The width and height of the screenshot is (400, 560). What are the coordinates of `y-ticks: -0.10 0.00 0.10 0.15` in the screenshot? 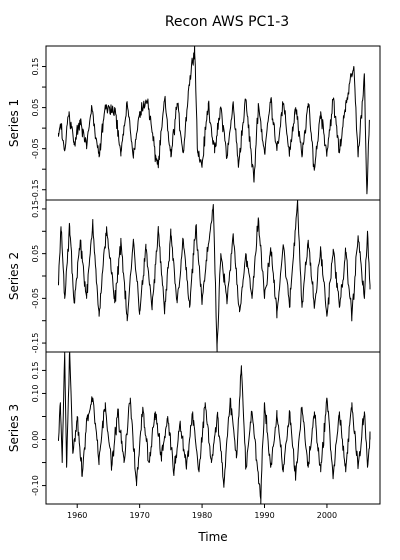 It's located at (38, 429).